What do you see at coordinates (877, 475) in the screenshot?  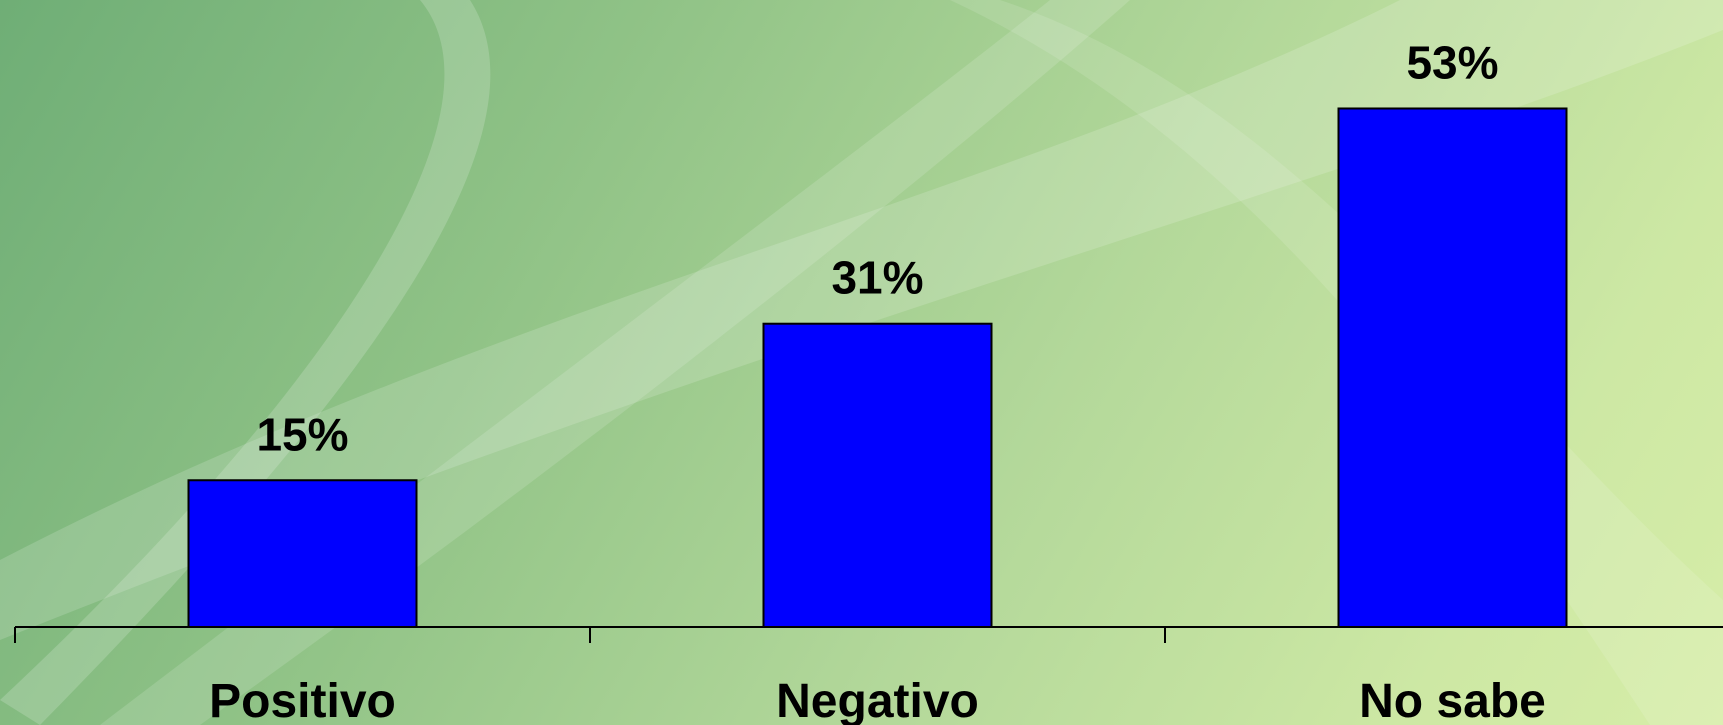 I see `bar-negativo` at bounding box center [877, 475].